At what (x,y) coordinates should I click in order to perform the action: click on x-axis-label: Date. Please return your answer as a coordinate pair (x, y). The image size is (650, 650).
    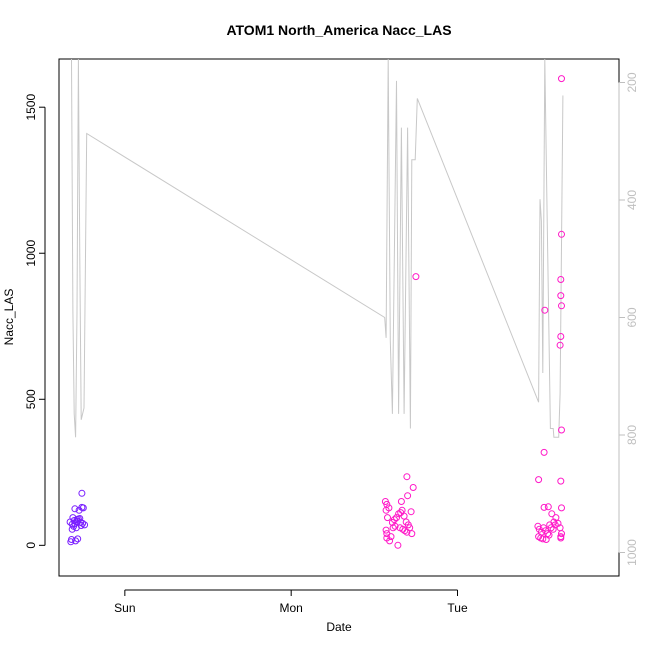
    Looking at the image, I should click on (339, 627).